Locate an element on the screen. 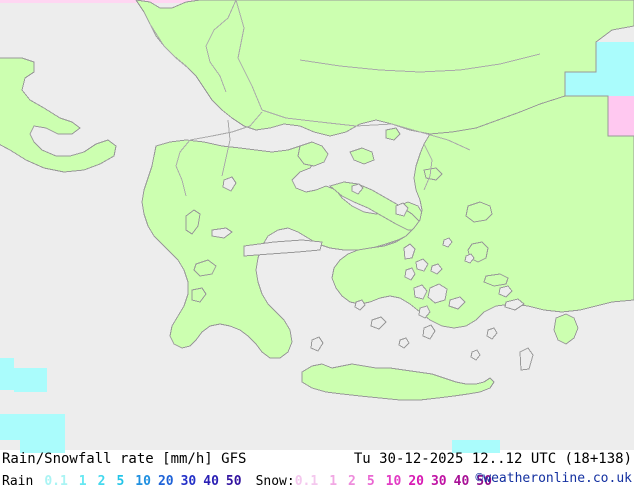 This screenshot has height=490, width=634. island-small-d is located at coordinates (404, 343).